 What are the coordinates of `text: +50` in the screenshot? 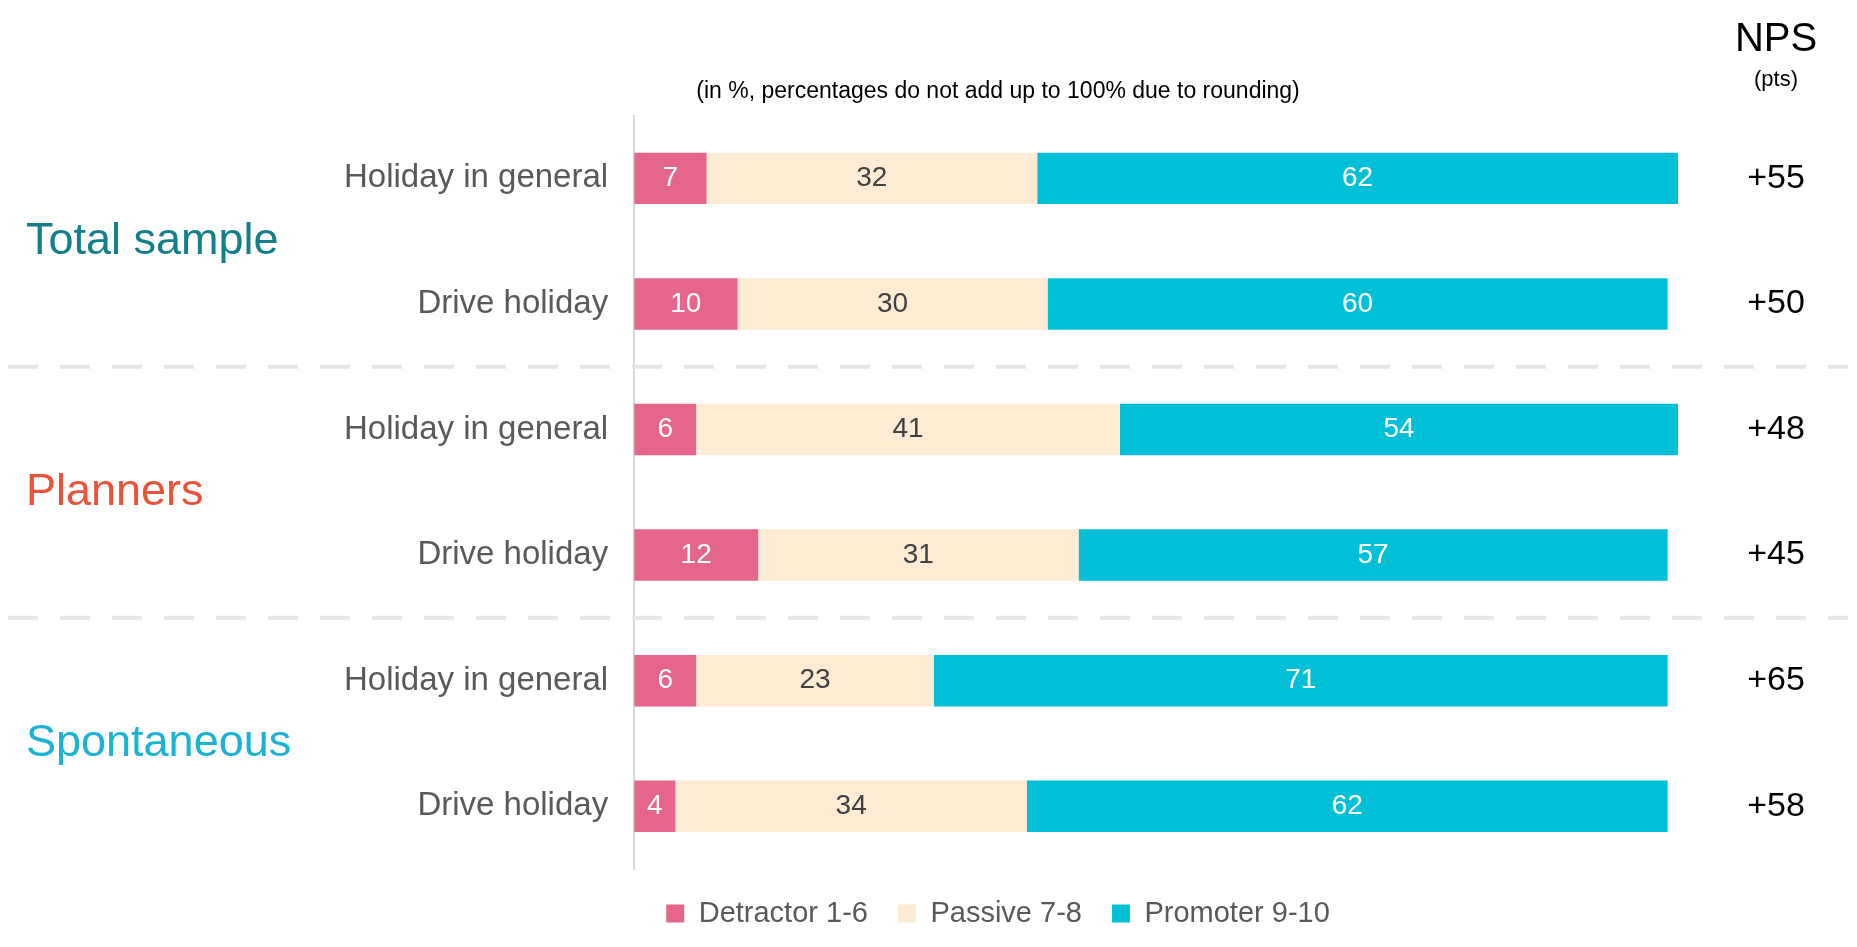 It's located at (1776, 301).